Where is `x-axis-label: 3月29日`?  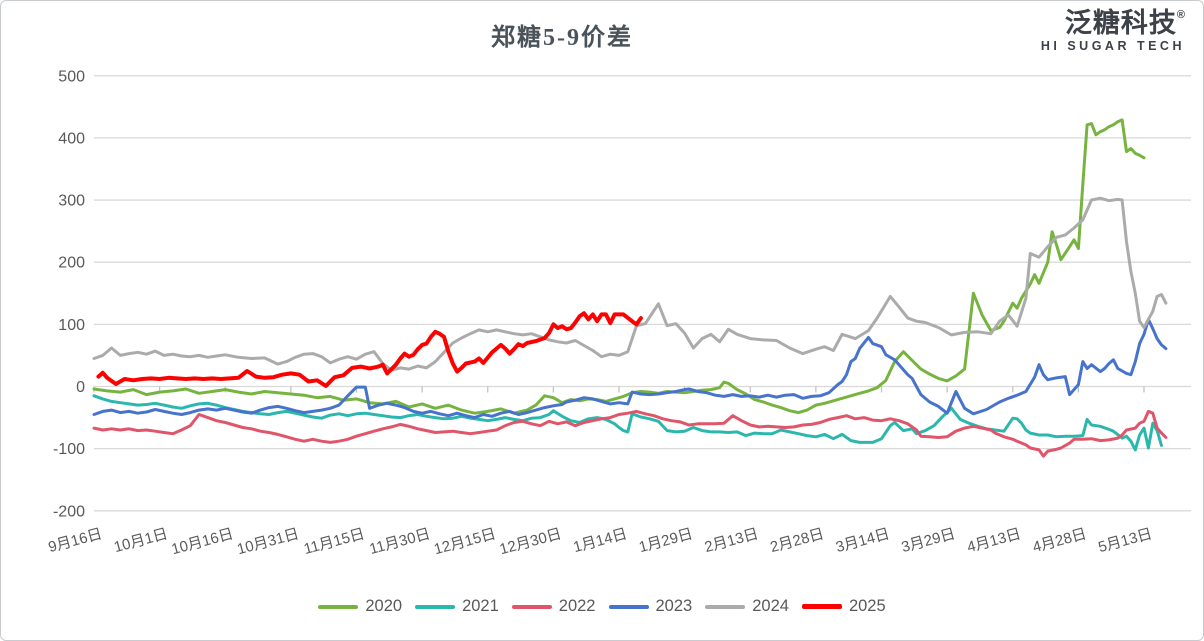
x-axis-label: 3月29日 is located at coordinates (929, 540).